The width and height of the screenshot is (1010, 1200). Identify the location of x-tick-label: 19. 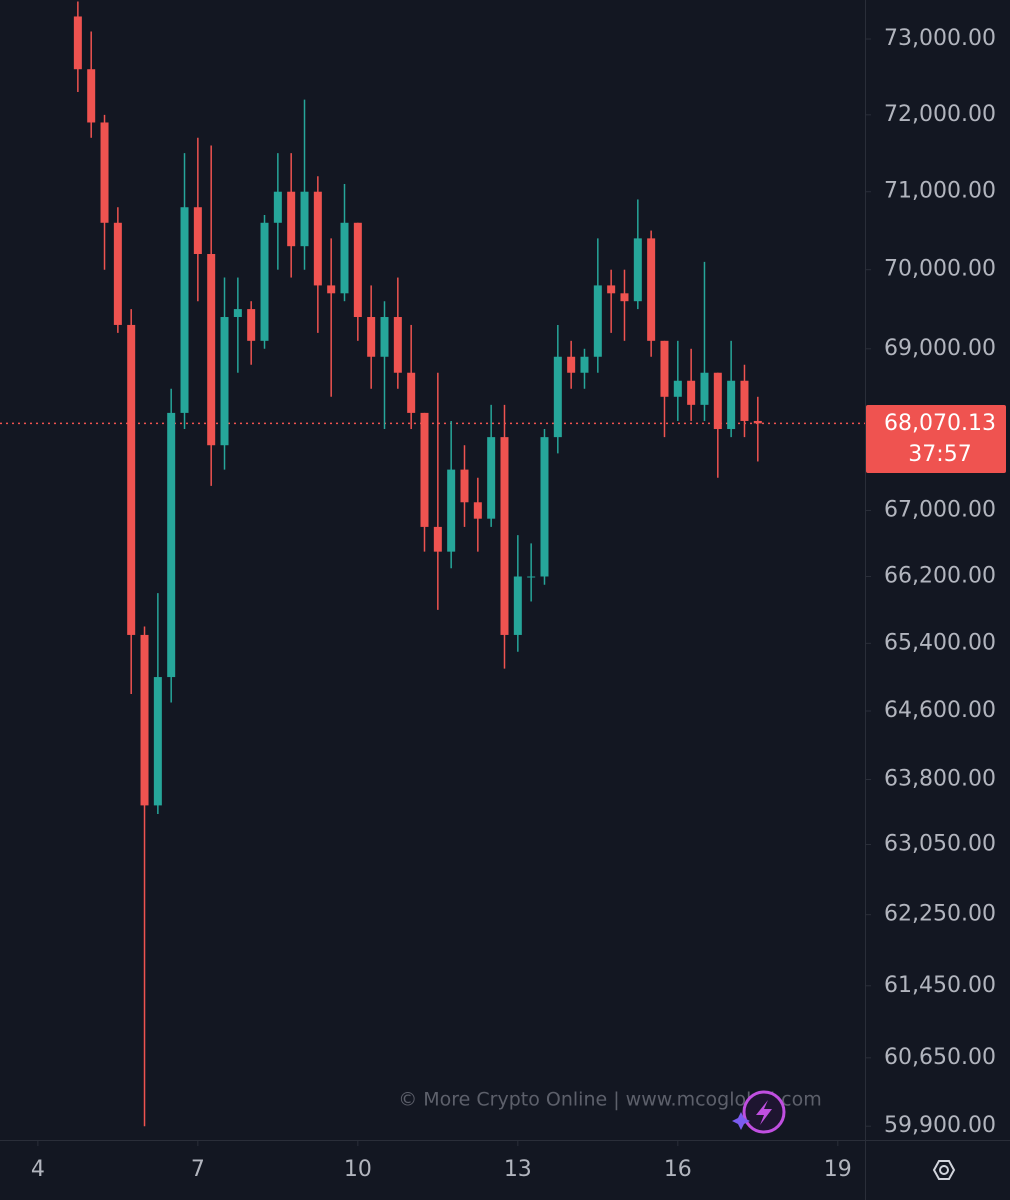
(838, 1169).